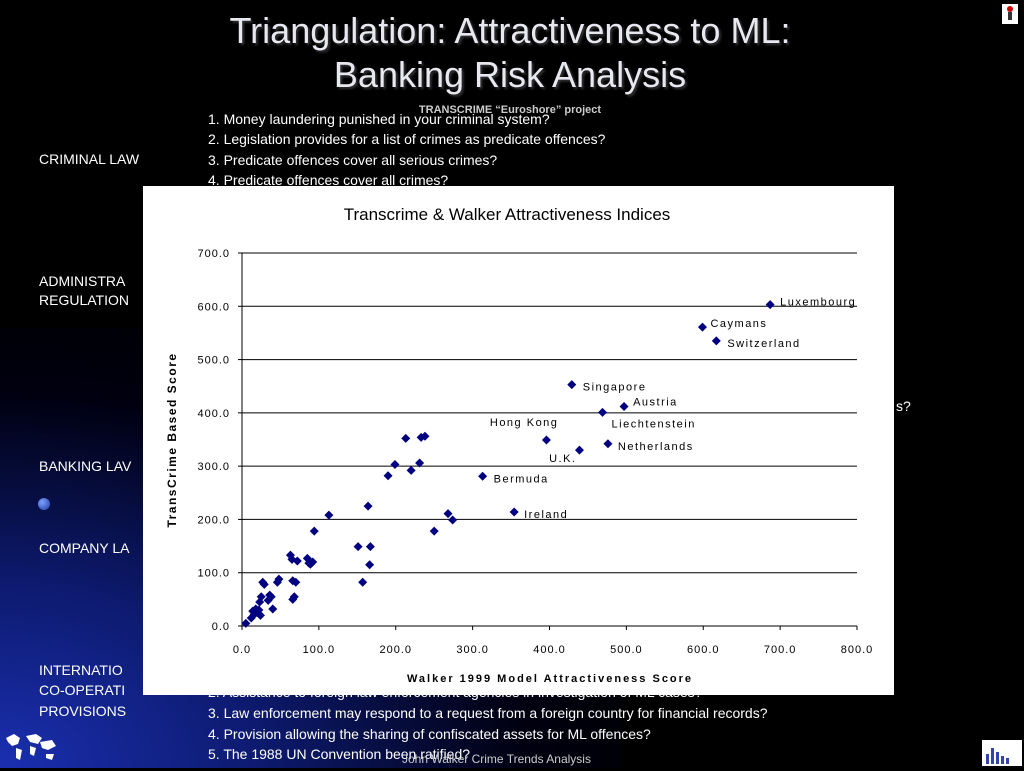 This screenshot has width=1024, height=771. I want to click on point-label: Singapore, so click(615, 388).